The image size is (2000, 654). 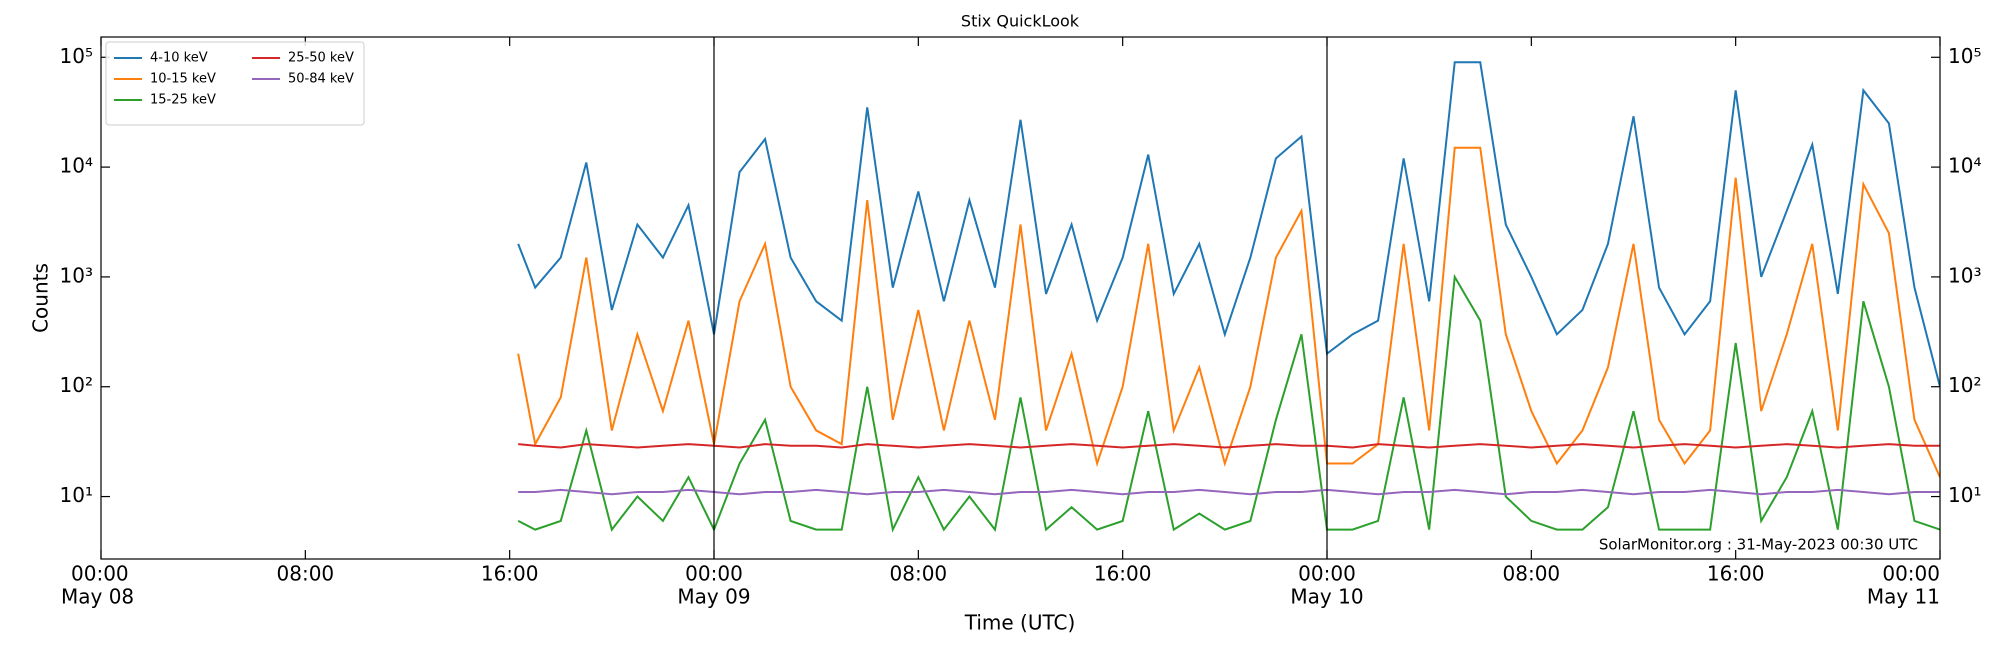 What do you see at coordinates (41, 298) in the screenshot?
I see `y-axis-label: Counts` at bounding box center [41, 298].